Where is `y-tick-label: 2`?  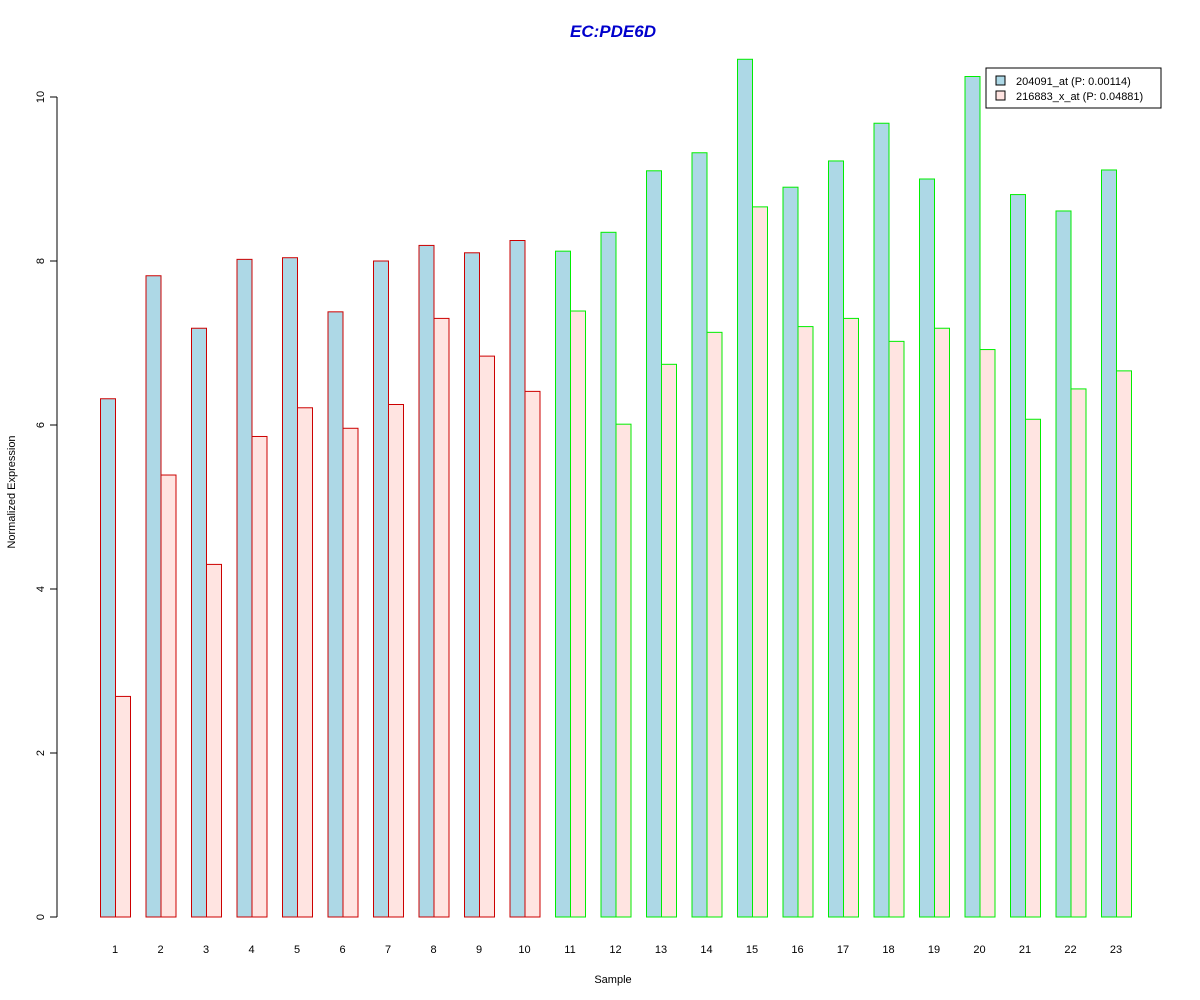
y-tick-label: 2 is located at coordinates (41, 753).